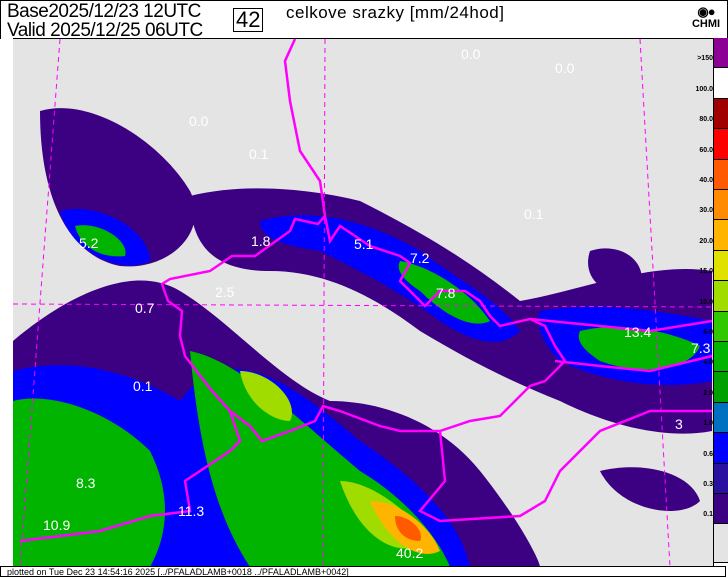  Describe the element at coordinates (57, 525) in the screenshot. I see `value-label: 10.9` at that location.